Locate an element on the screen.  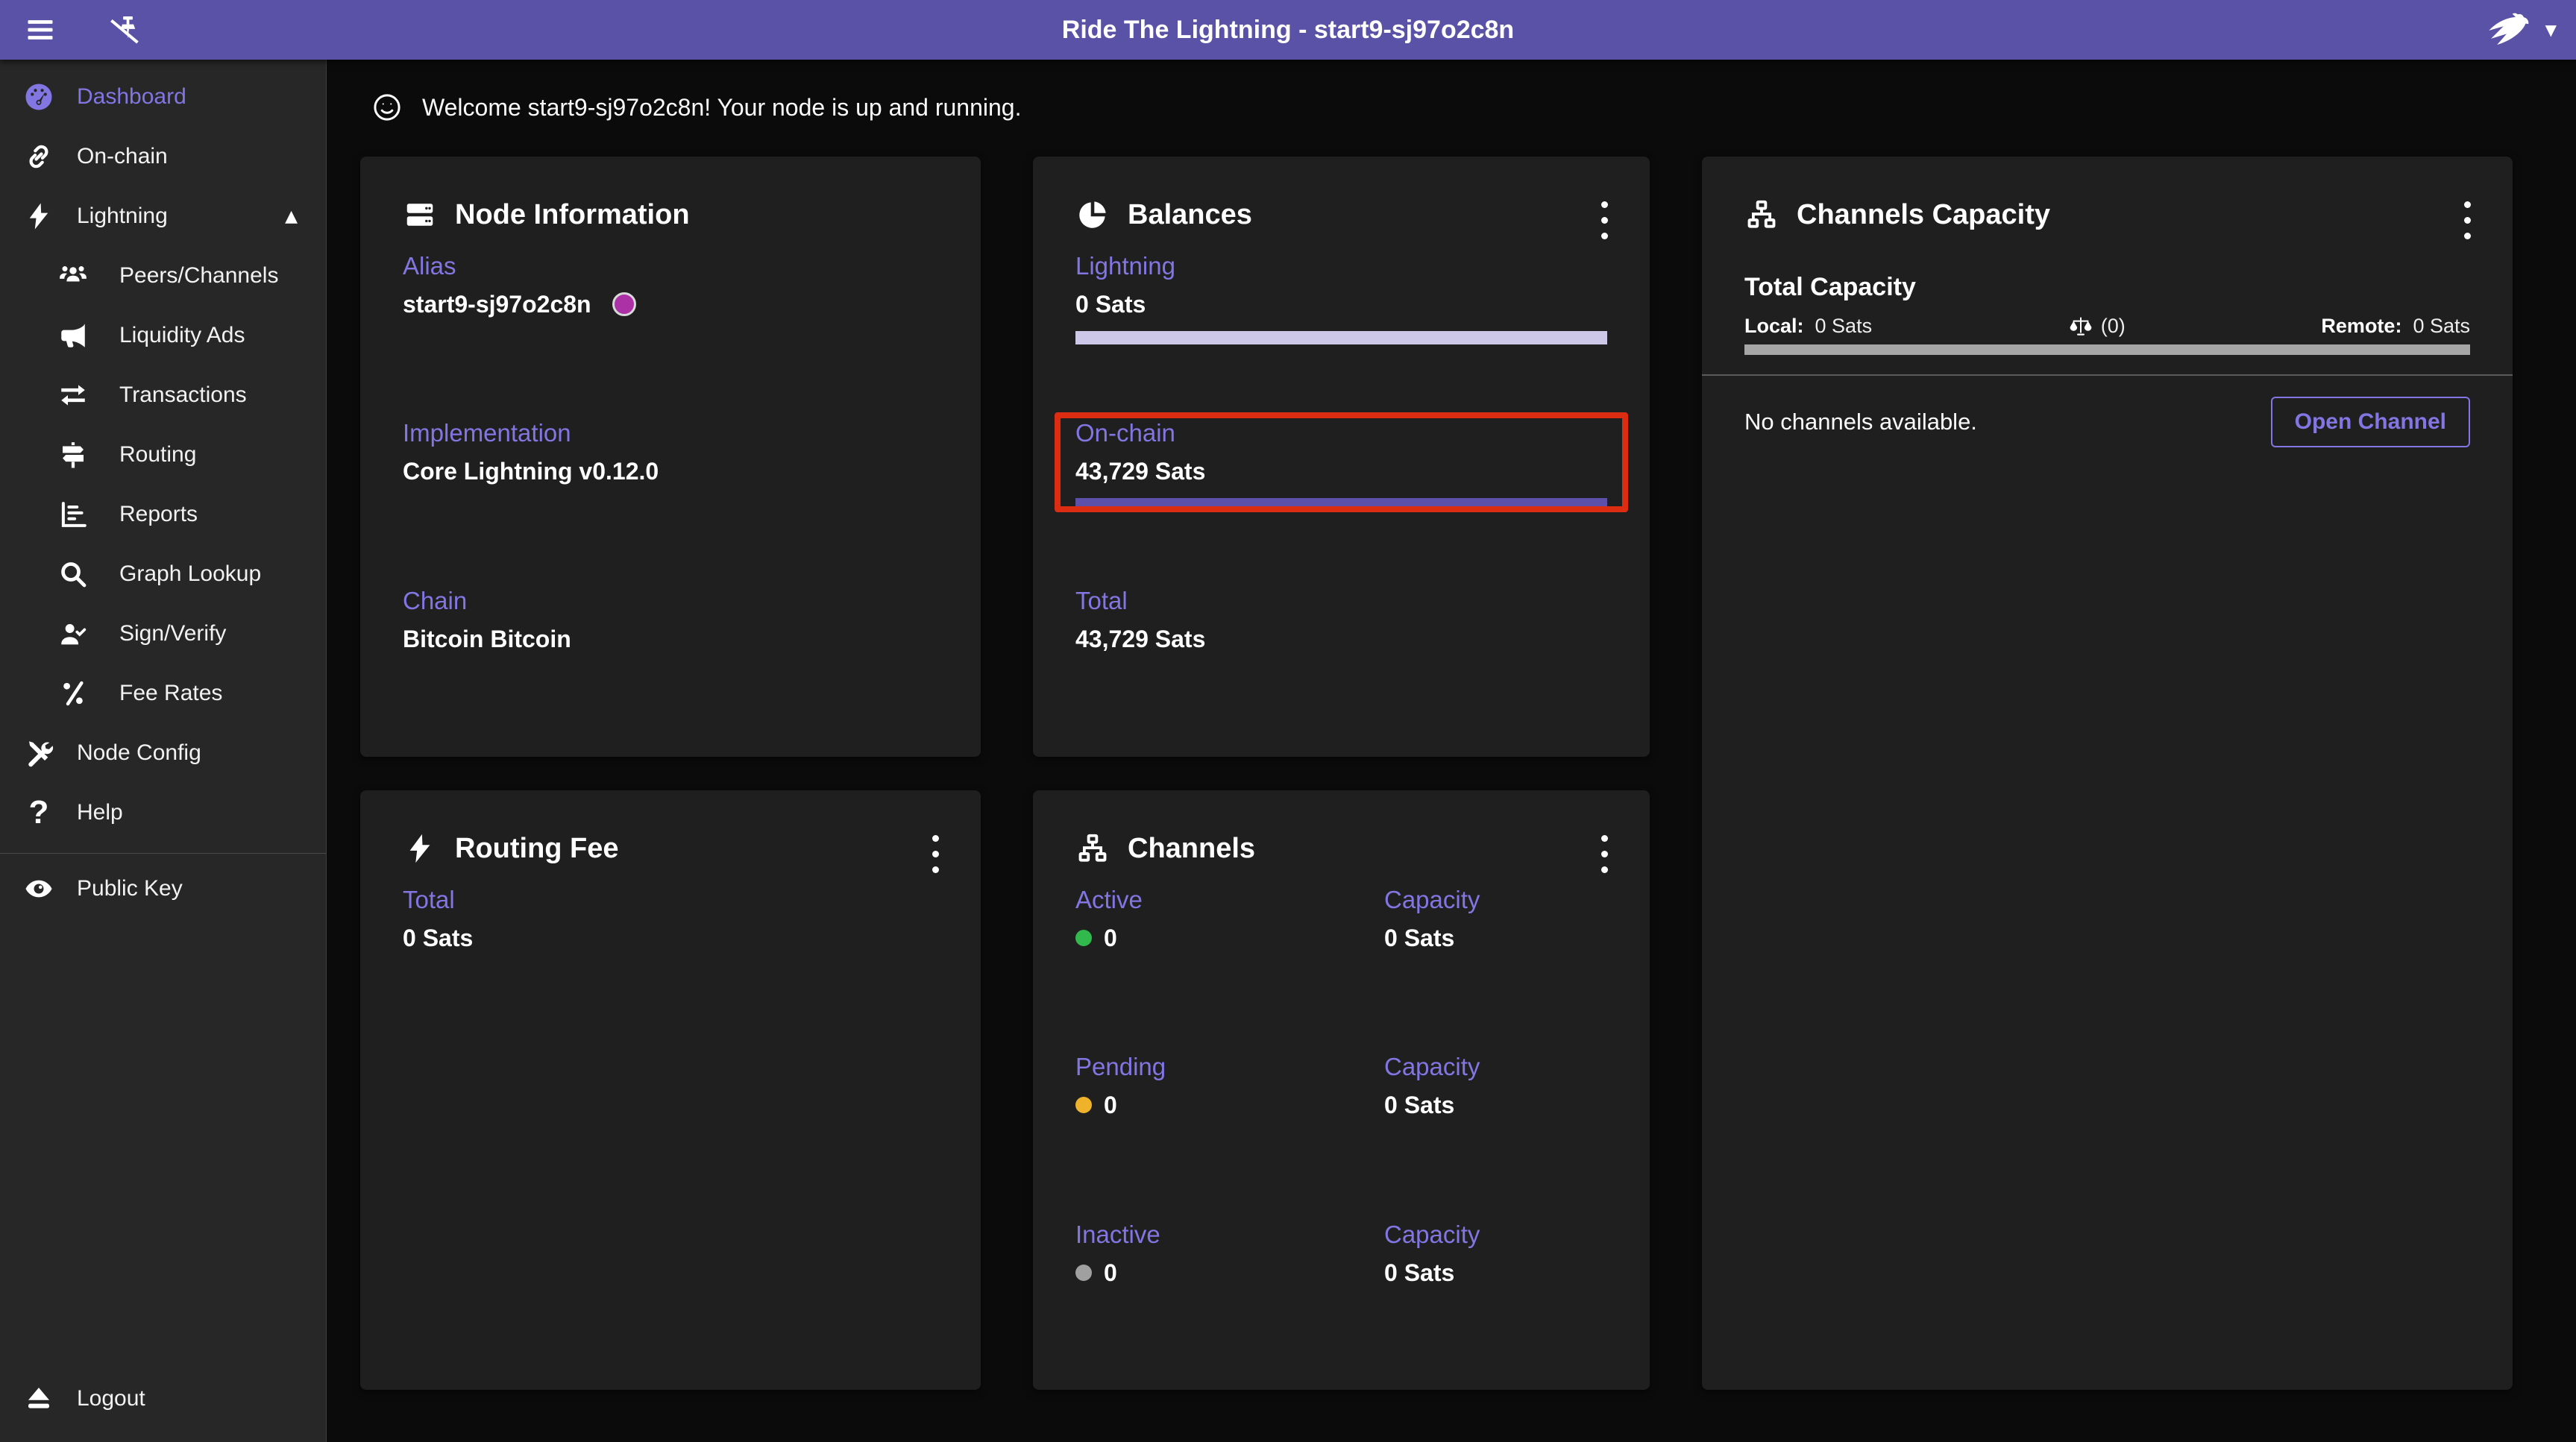
chain-label: Chain is located at coordinates (436, 600).